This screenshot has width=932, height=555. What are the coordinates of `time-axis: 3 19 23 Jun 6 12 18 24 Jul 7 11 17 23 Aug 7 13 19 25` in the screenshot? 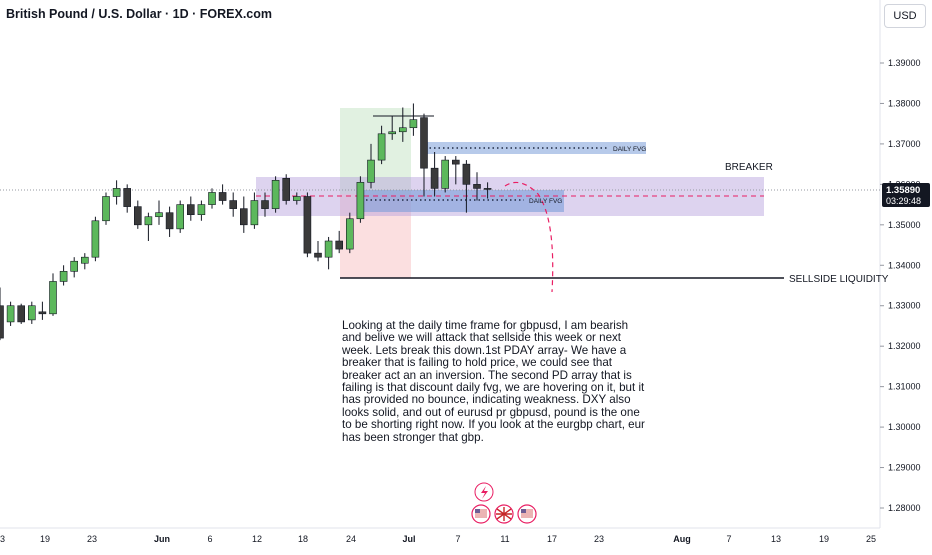 It's located at (438, 539).